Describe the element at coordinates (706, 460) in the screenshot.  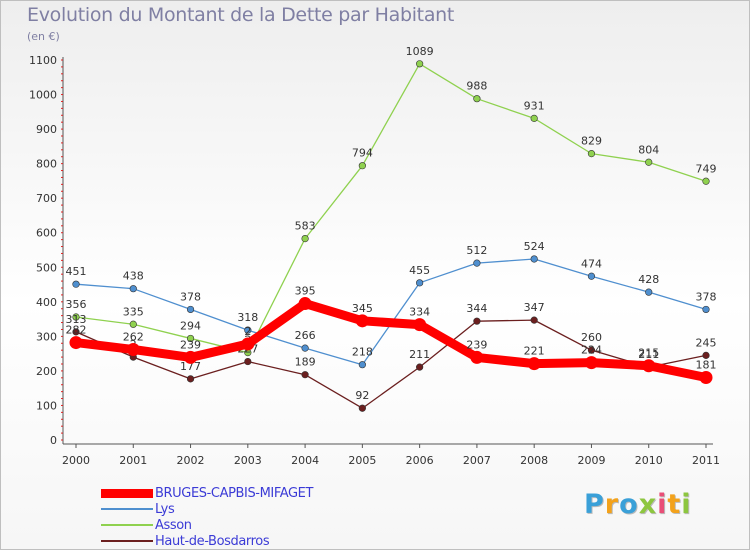
I see `x-tick-label: 2011` at that location.